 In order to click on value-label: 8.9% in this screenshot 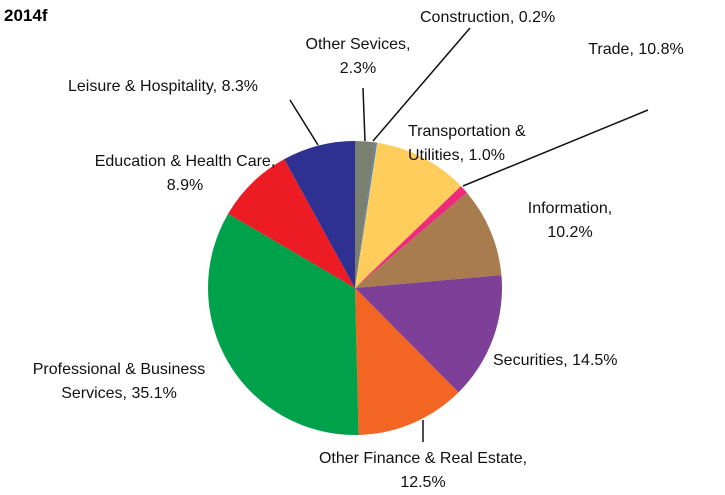, I will do `click(185, 185)`.